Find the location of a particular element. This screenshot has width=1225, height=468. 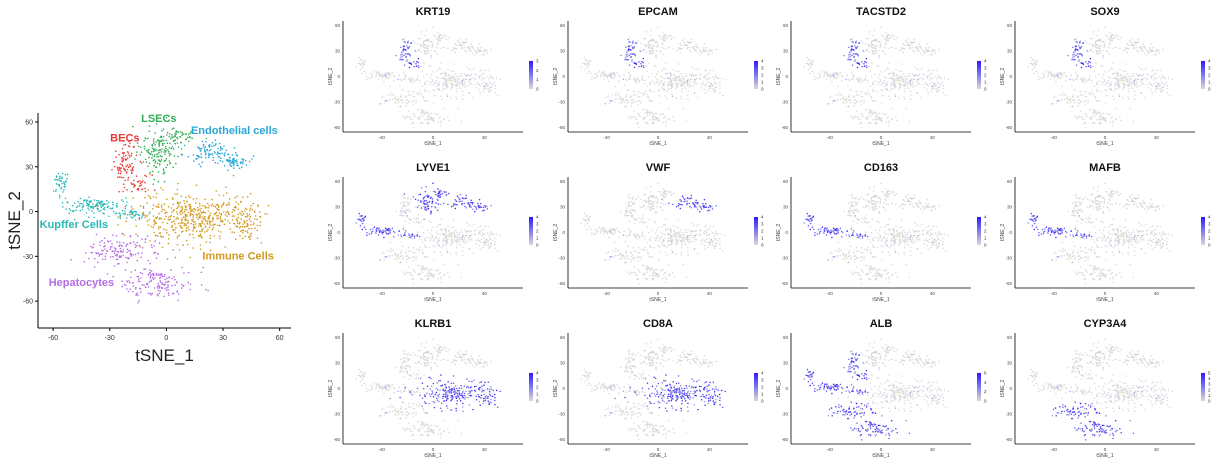

feature-y-tick-label: 30 is located at coordinates (563, 50).